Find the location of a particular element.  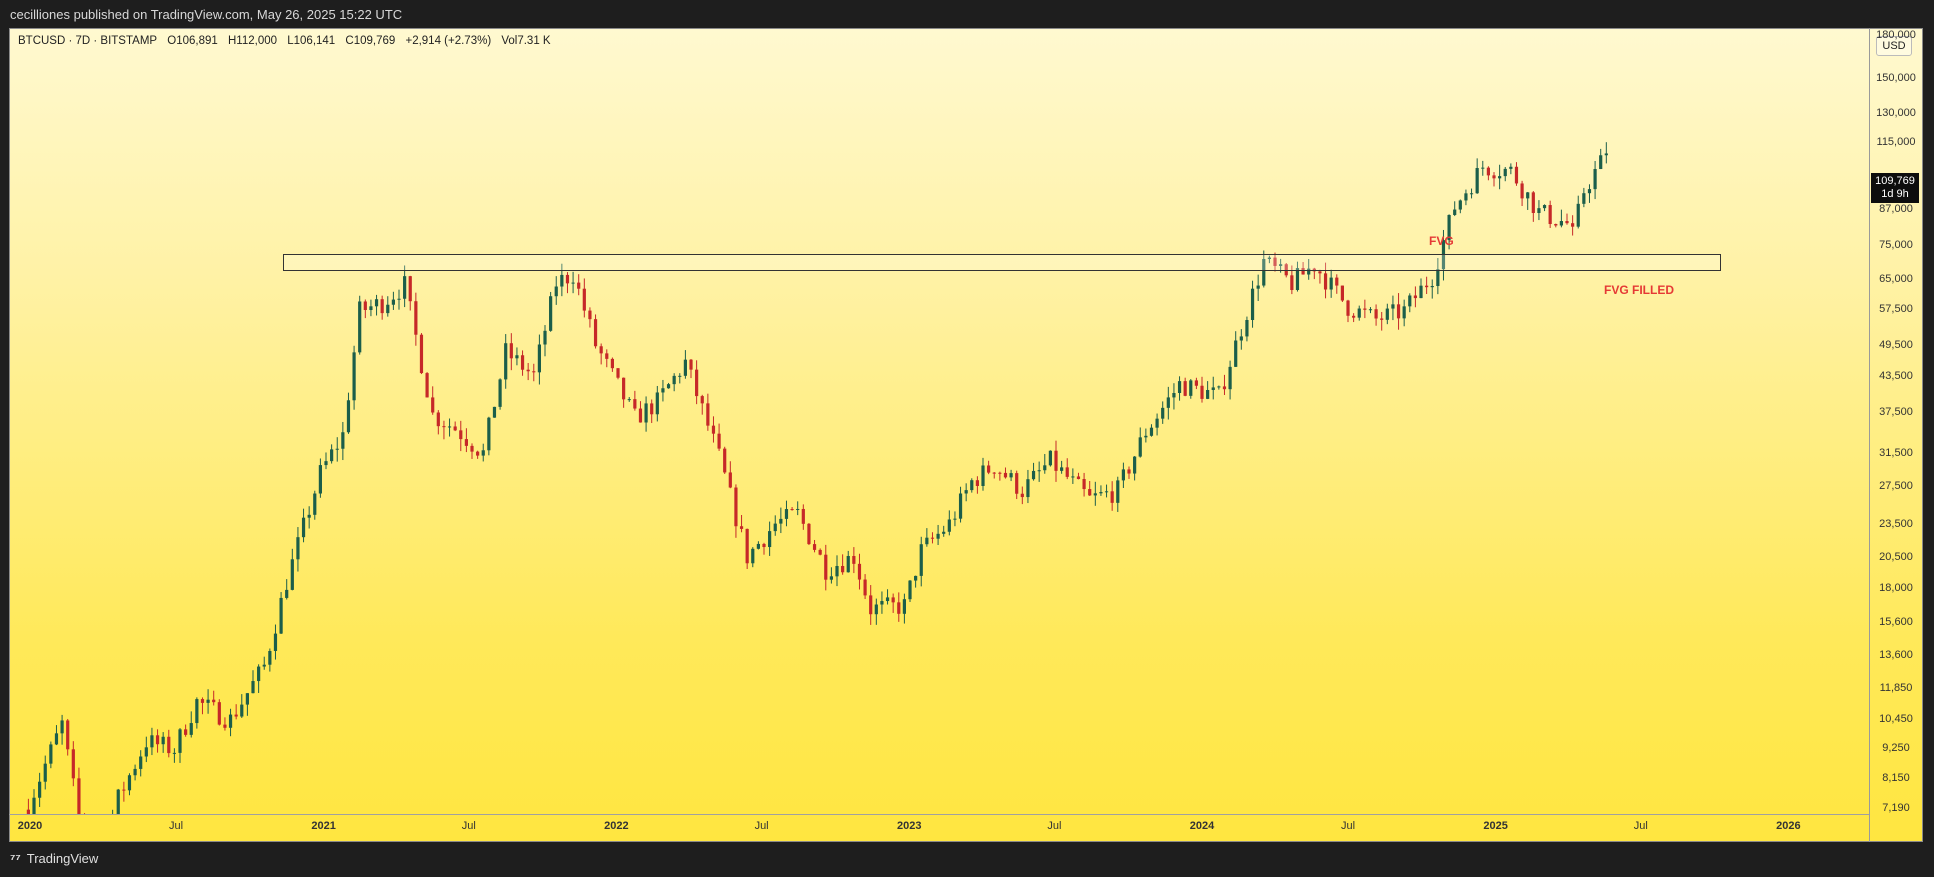

footer-branding: ⁷⁷ TradingView is located at coordinates (54, 858).